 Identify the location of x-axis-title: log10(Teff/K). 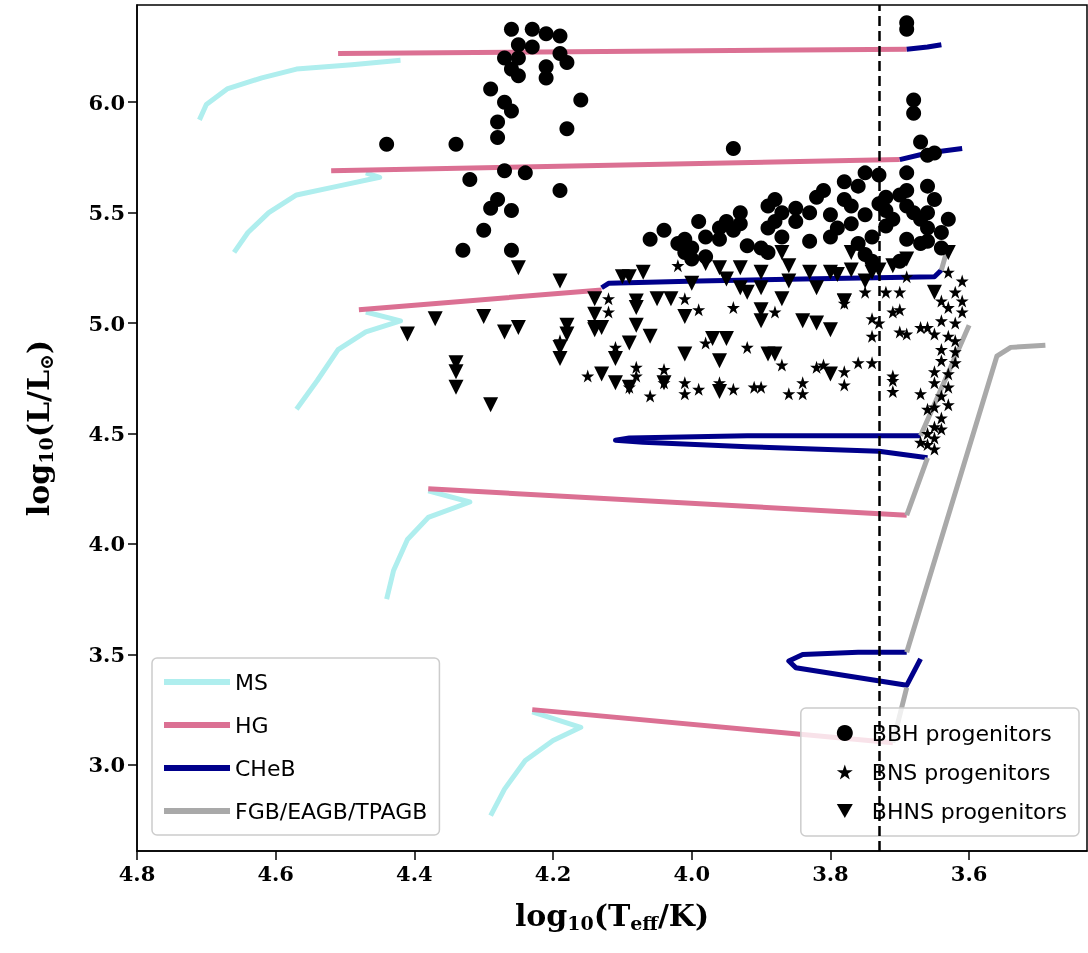
(612, 916).